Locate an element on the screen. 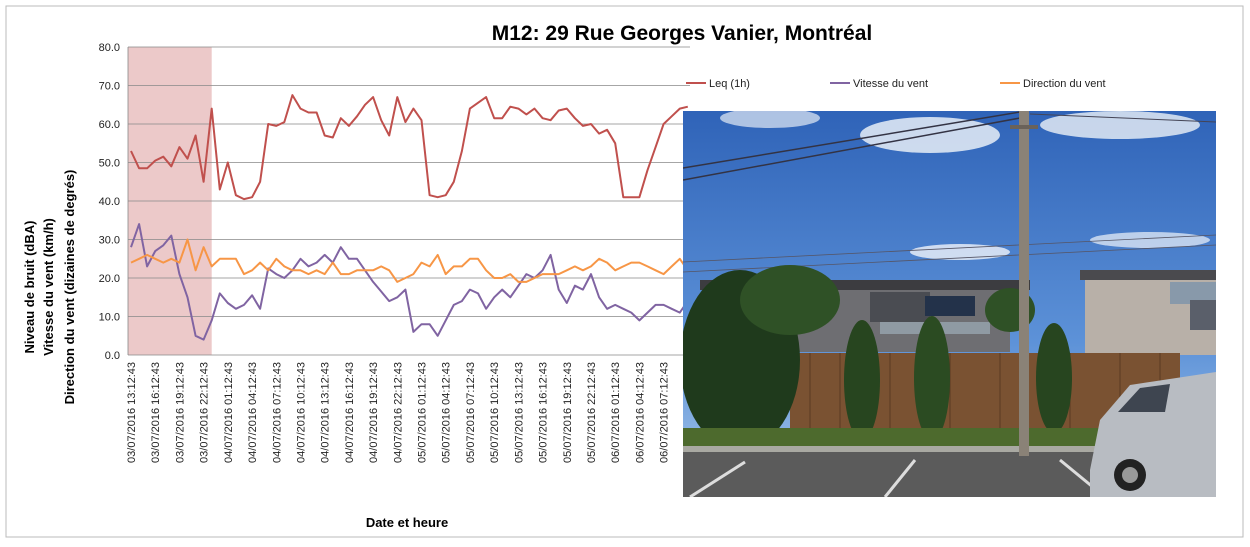 This screenshot has height=547, width=1250. x-tick-label: 05/07/2016 22:12:43 is located at coordinates (592, 412).